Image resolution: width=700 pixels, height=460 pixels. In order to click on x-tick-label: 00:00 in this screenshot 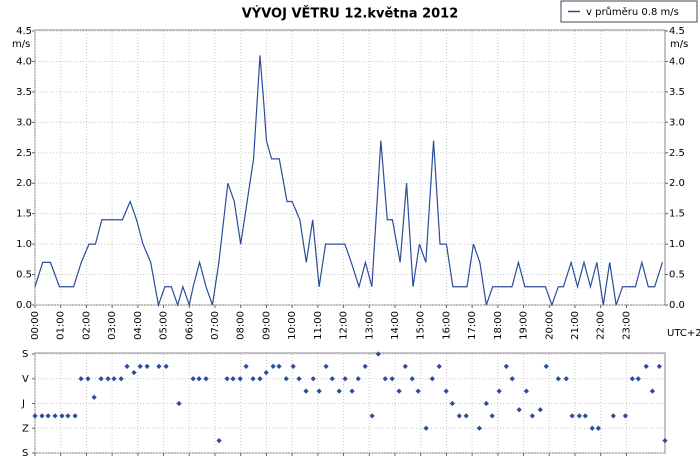, I will do `click(35, 325)`.